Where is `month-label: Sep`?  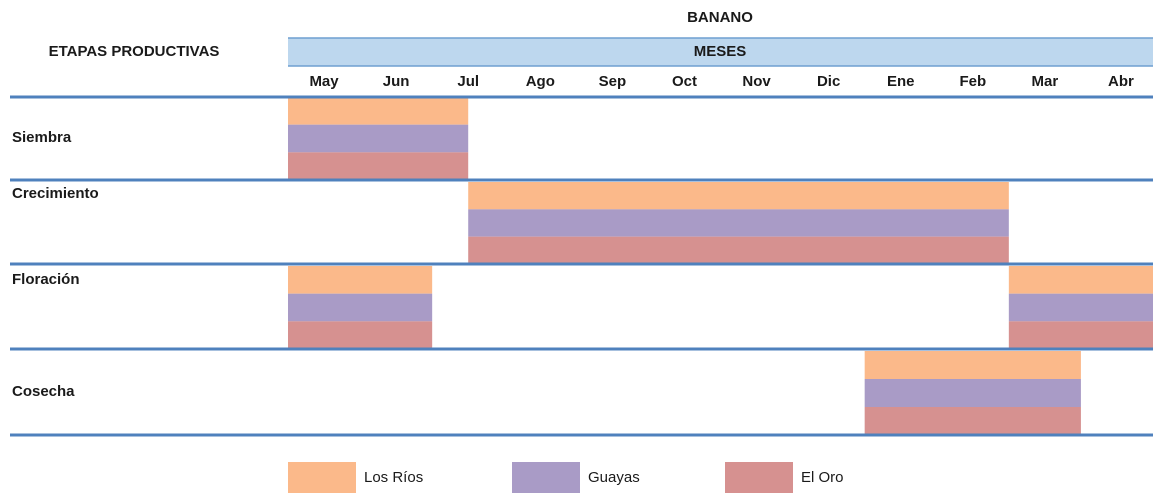 month-label: Sep is located at coordinates (613, 81).